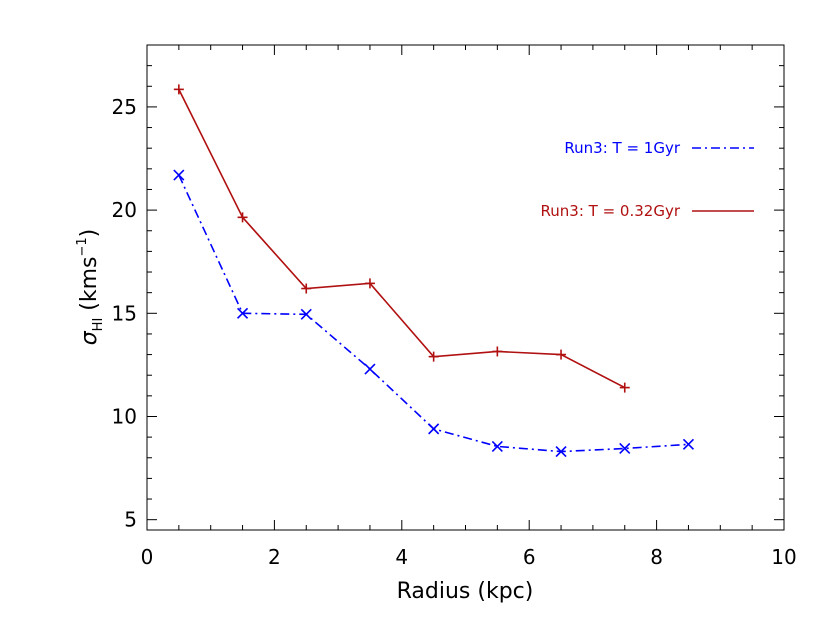 Image resolution: width=830 pixels, height=624 pixels. What do you see at coordinates (130, 520) in the screenshot?
I see `y-tick-label: 5` at bounding box center [130, 520].